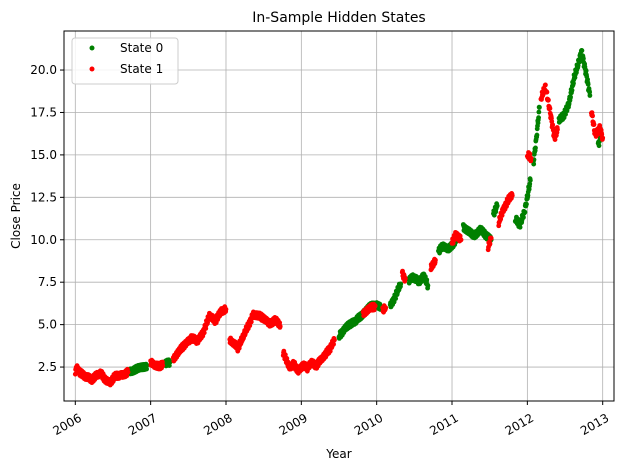 This screenshot has height=470, width=630. What do you see at coordinates (142, 424) in the screenshot?
I see `x-tick-label: 2007` at bounding box center [142, 424].